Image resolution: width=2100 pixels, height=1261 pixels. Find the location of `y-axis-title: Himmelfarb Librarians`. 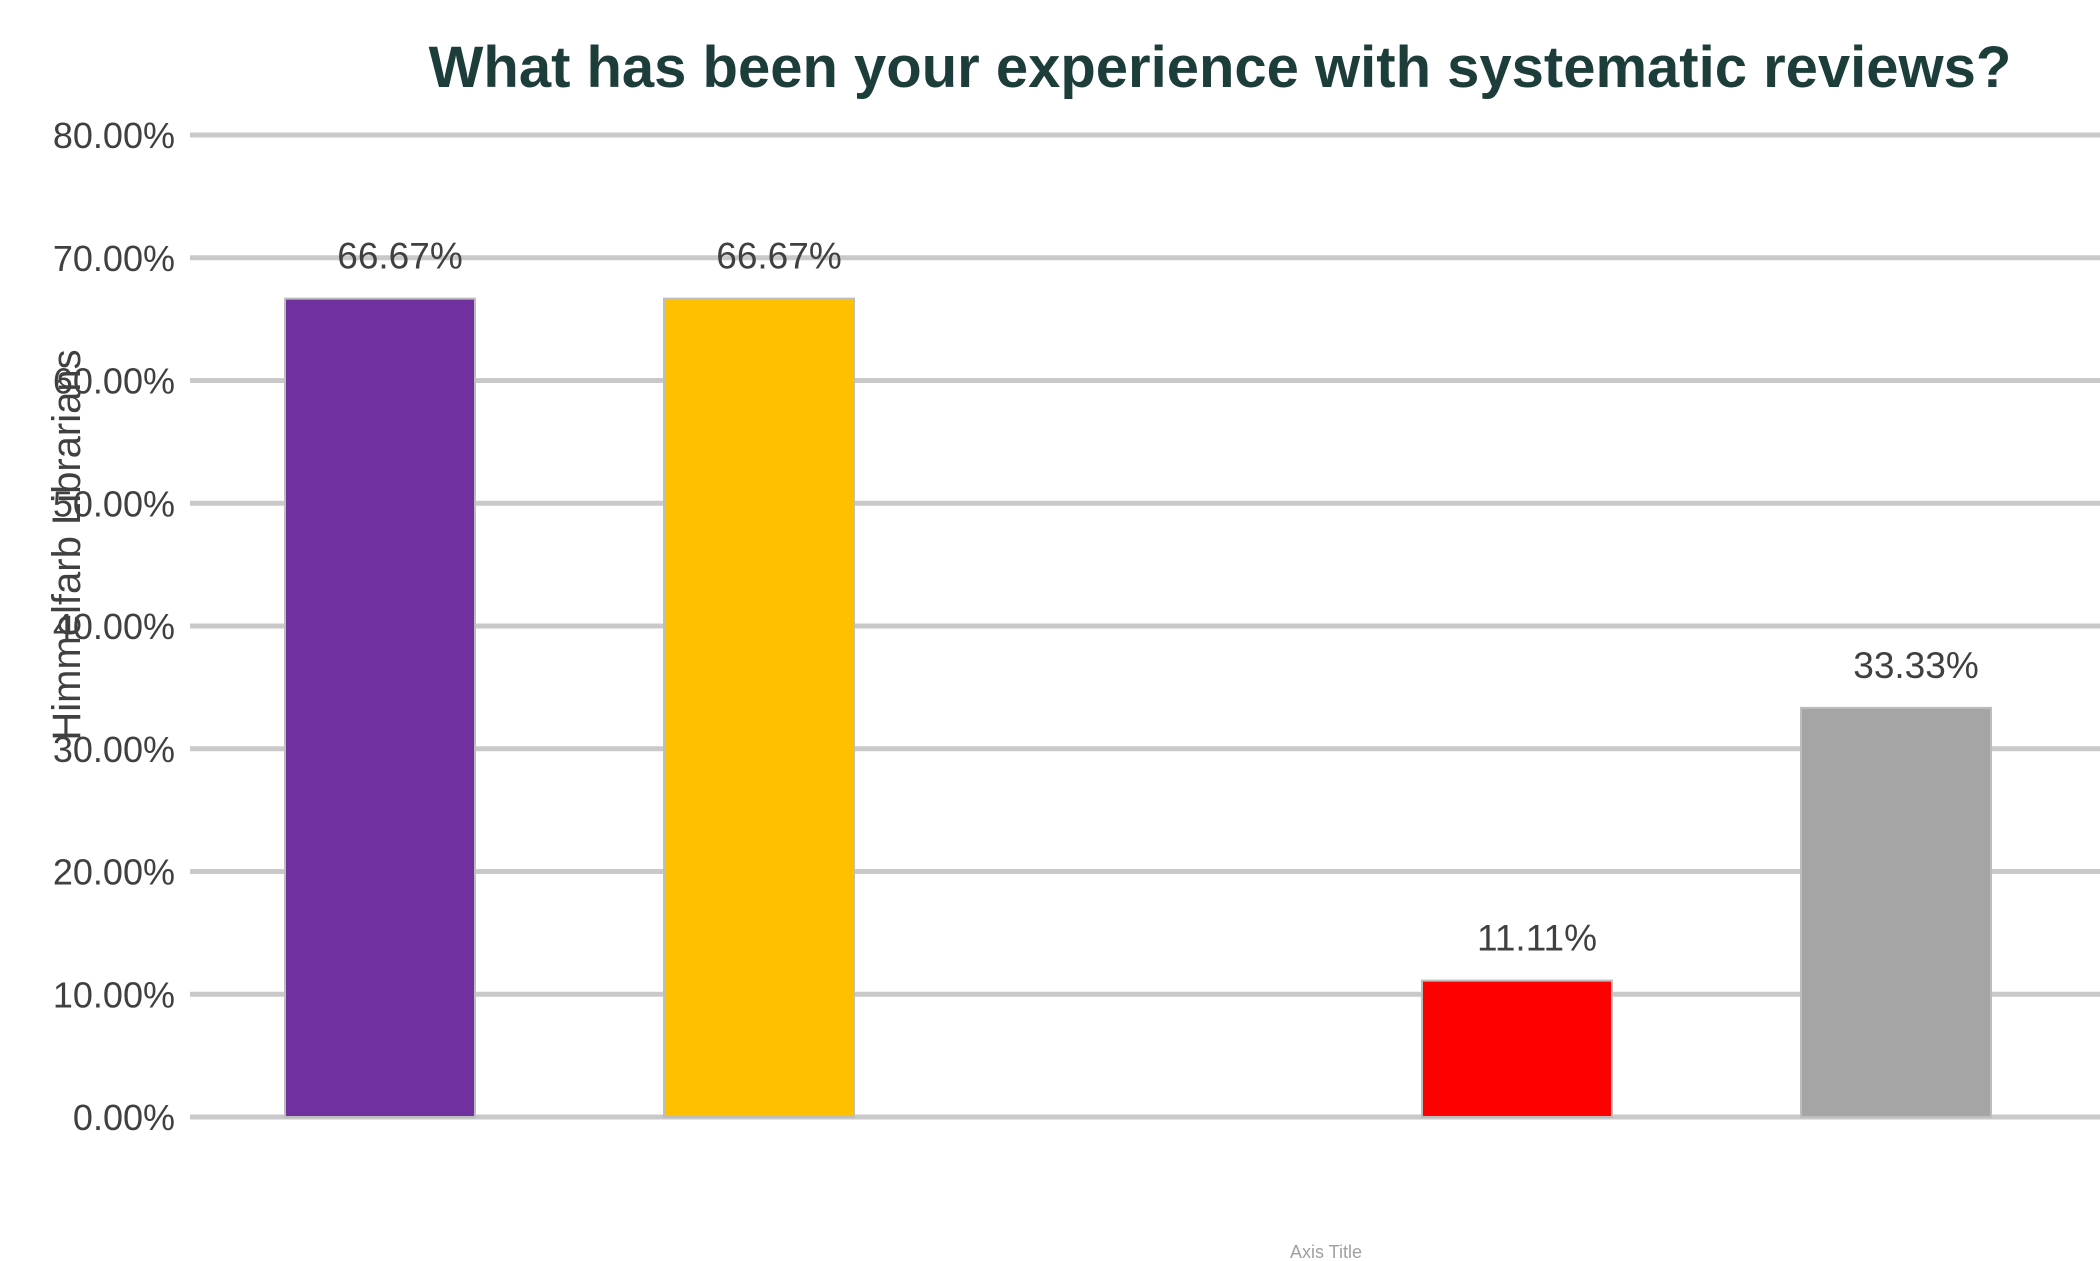

y-axis-title: Himmelfarb Librarians is located at coordinates (67, 544).